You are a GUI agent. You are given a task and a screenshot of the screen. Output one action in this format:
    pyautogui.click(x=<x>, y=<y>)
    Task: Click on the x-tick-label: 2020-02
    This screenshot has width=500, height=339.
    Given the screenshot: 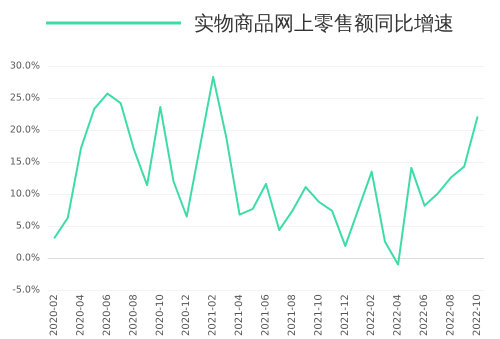 What is the action you would take?
    pyautogui.click(x=54, y=315)
    